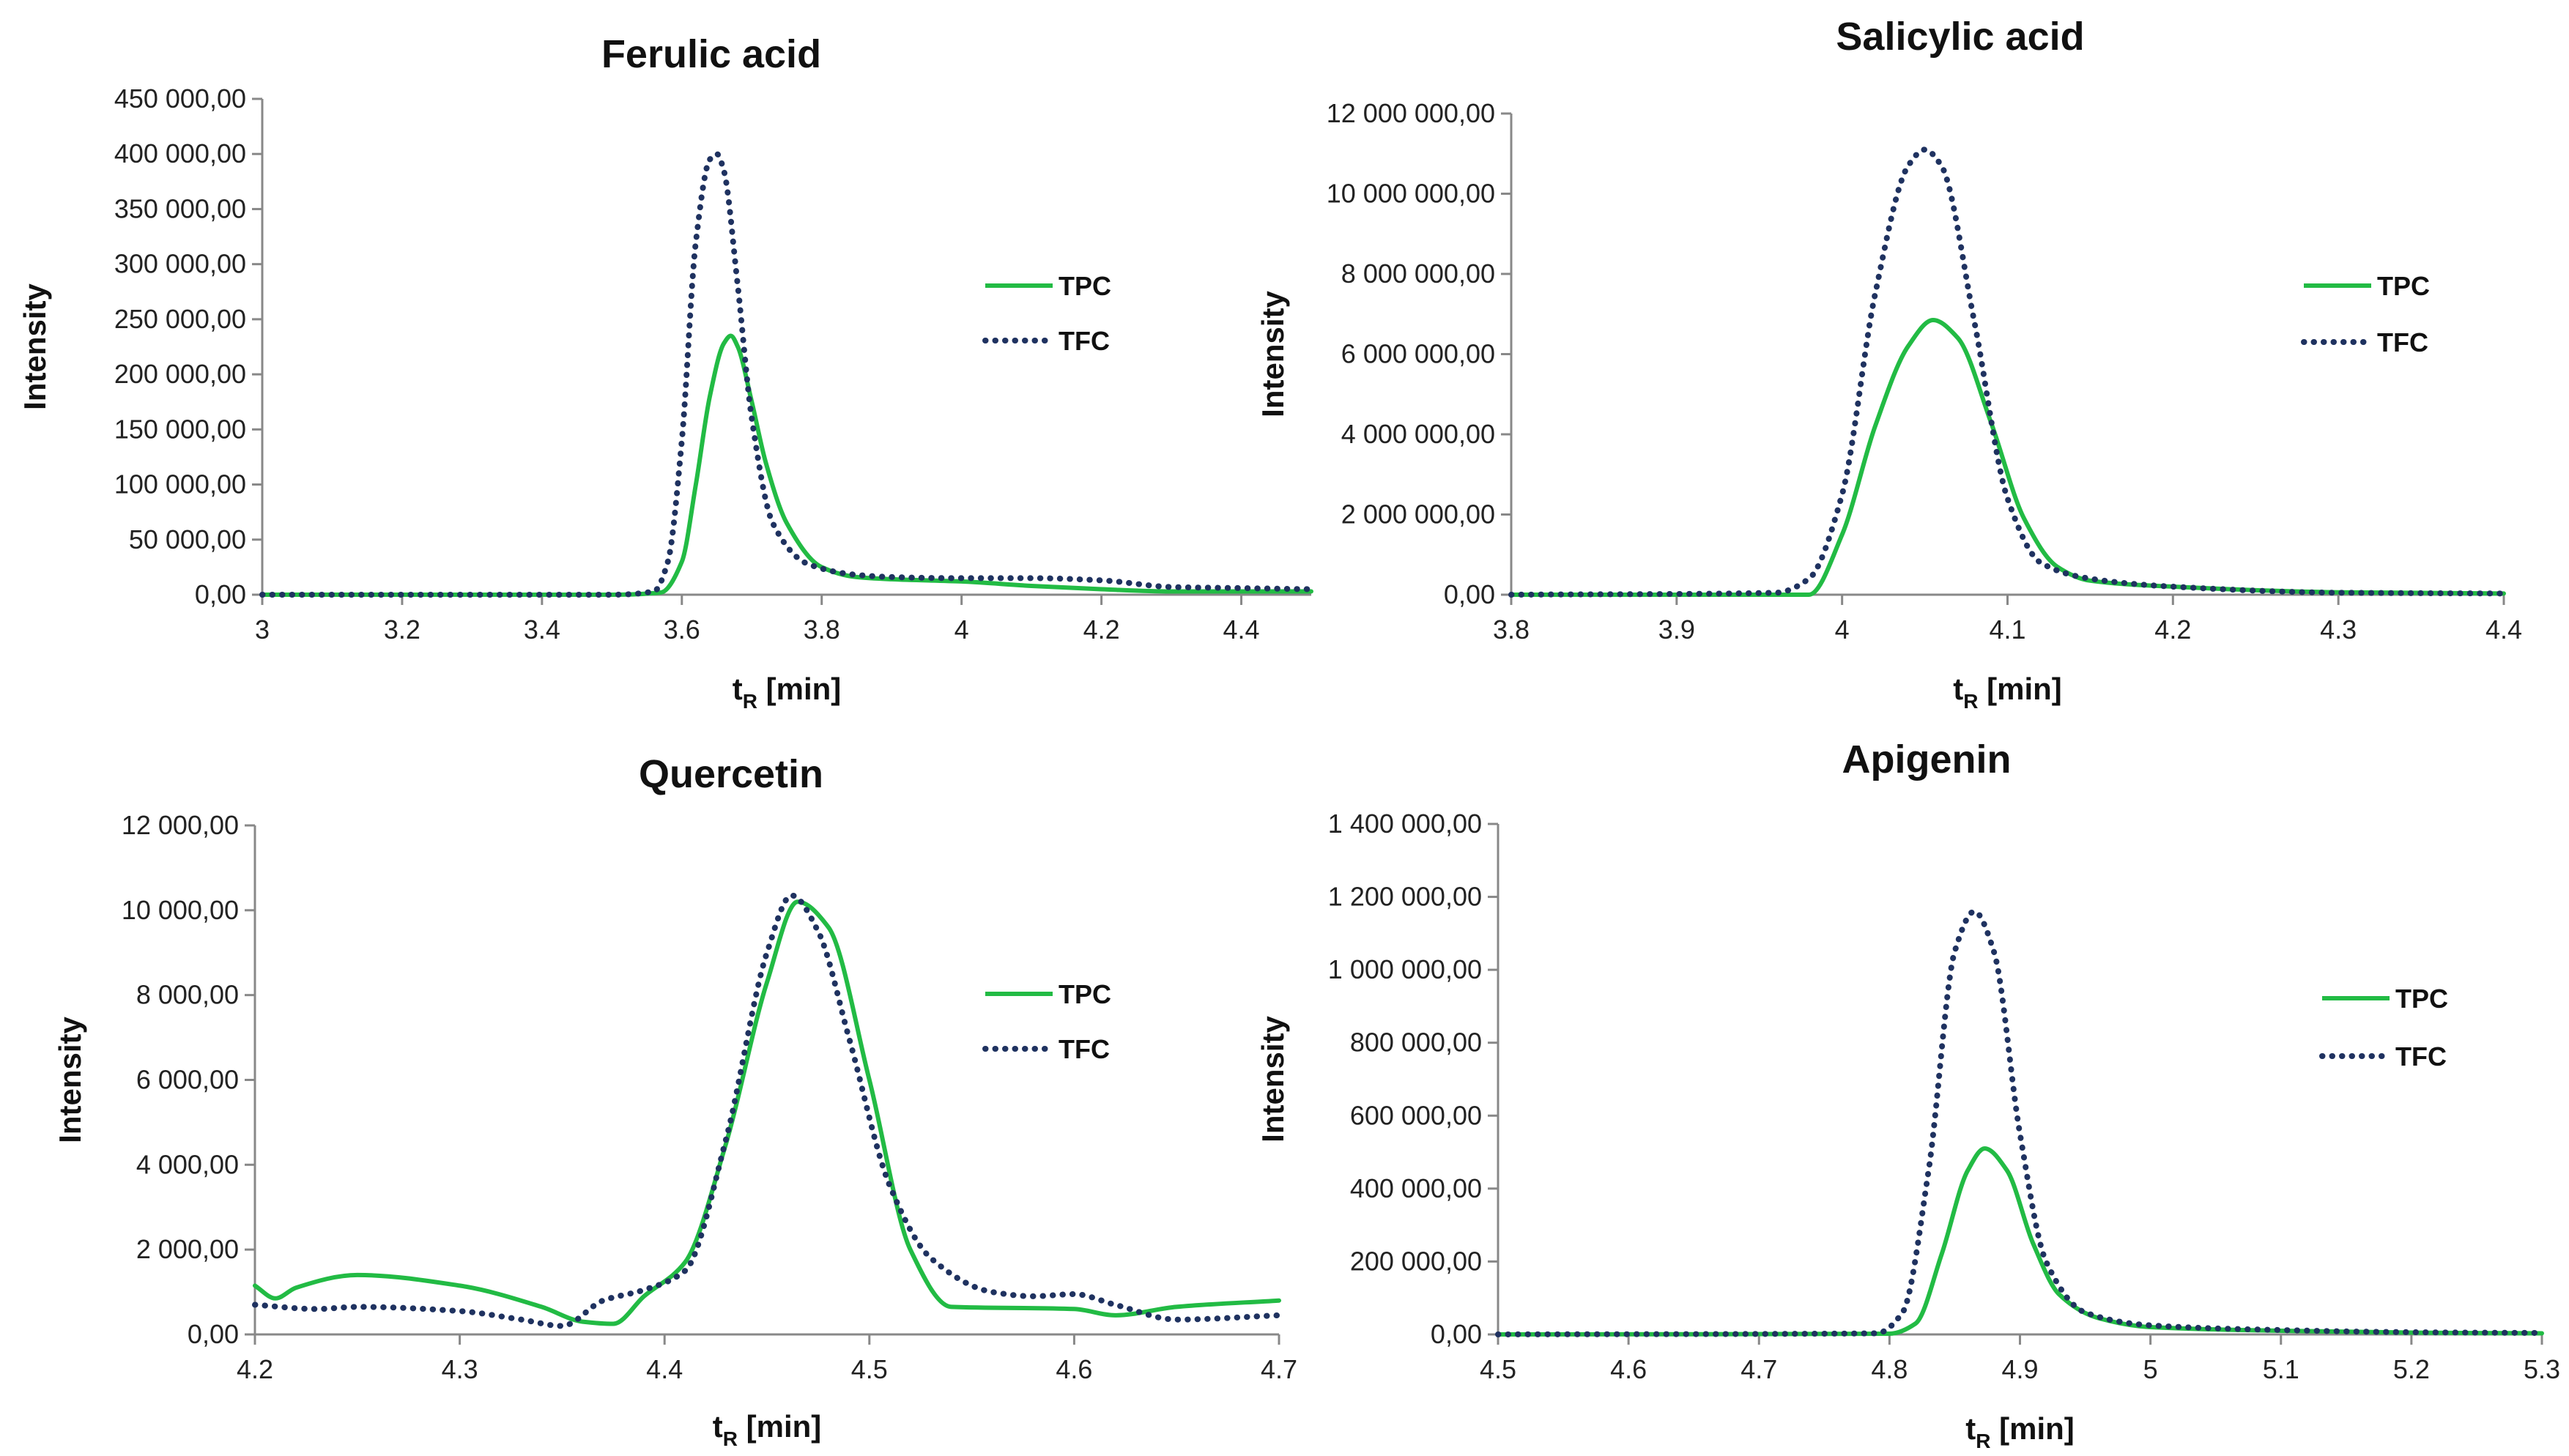 This screenshot has height=1456, width=2569. What do you see at coordinates (1416, 1115) in the screenshot?
I see `y-tick-label: 600 000,00` at bounding box center [1416, 1115].